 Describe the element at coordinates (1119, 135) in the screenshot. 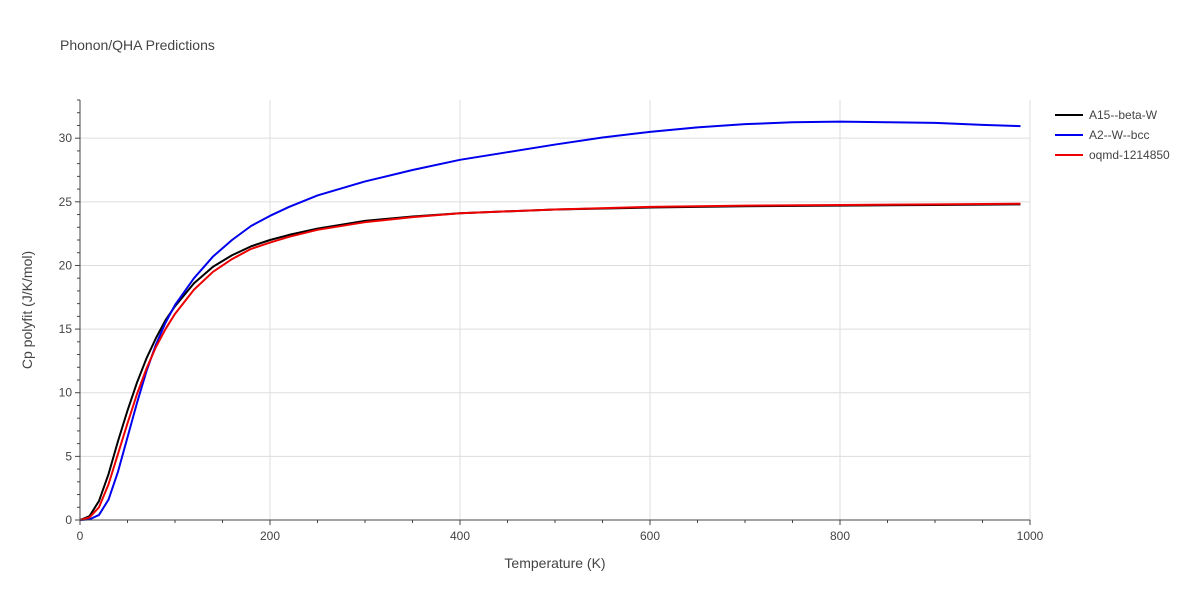

I see `legend-label: A2--W--bcc` at that location.